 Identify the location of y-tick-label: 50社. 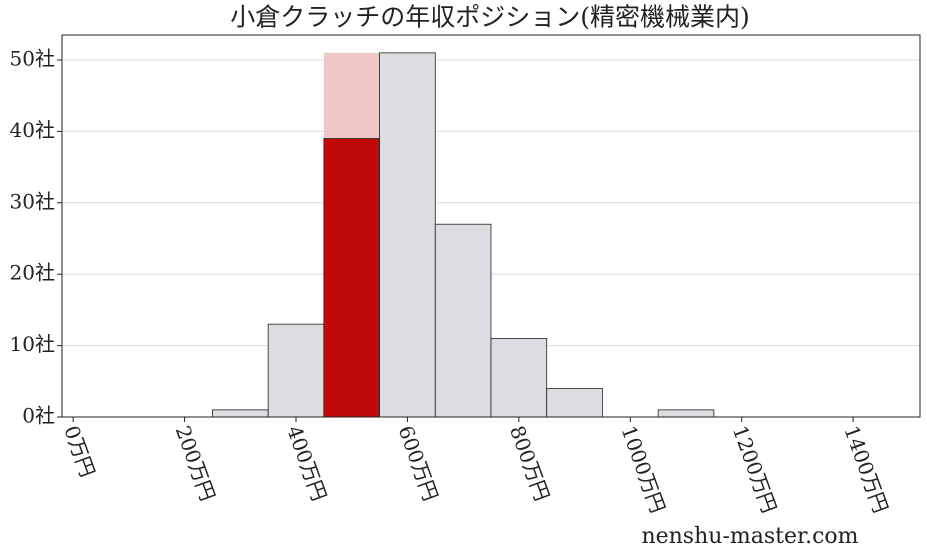
(32, 58).